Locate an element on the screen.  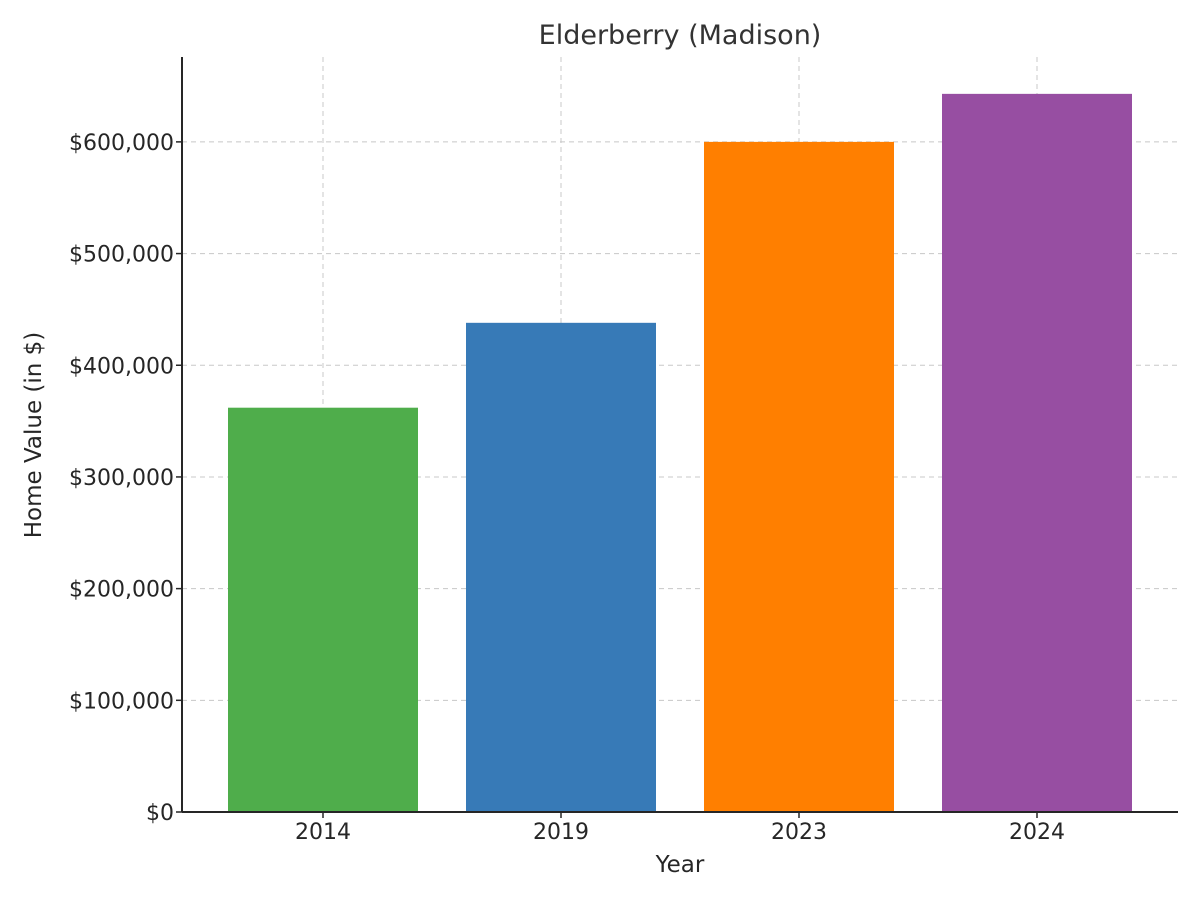
x-axis-label: Year is located at coordinates (680, 865).